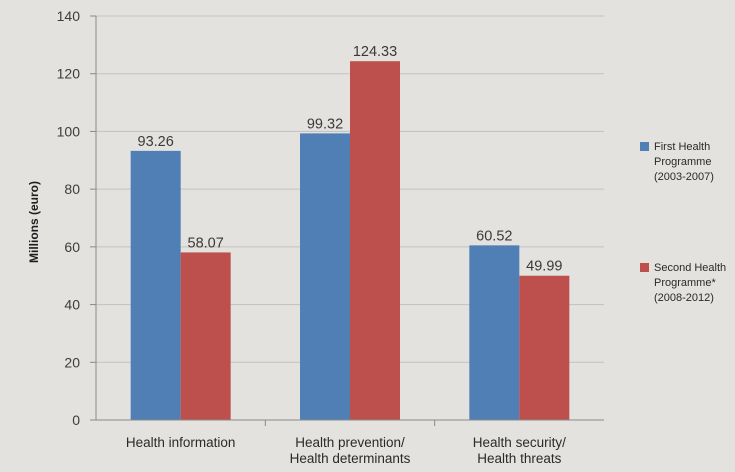 This screenshot has height=472, width=735. I want to click on legend-label: Second Health, so click(690, 268).